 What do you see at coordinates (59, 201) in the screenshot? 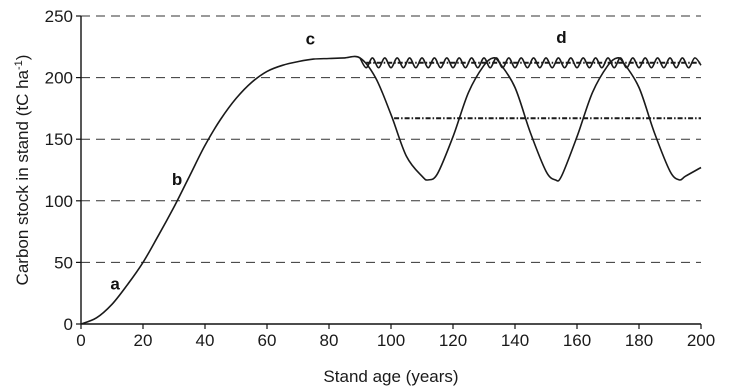
I see `y-tick-label-100: 100` at bounding box center [59, 201].